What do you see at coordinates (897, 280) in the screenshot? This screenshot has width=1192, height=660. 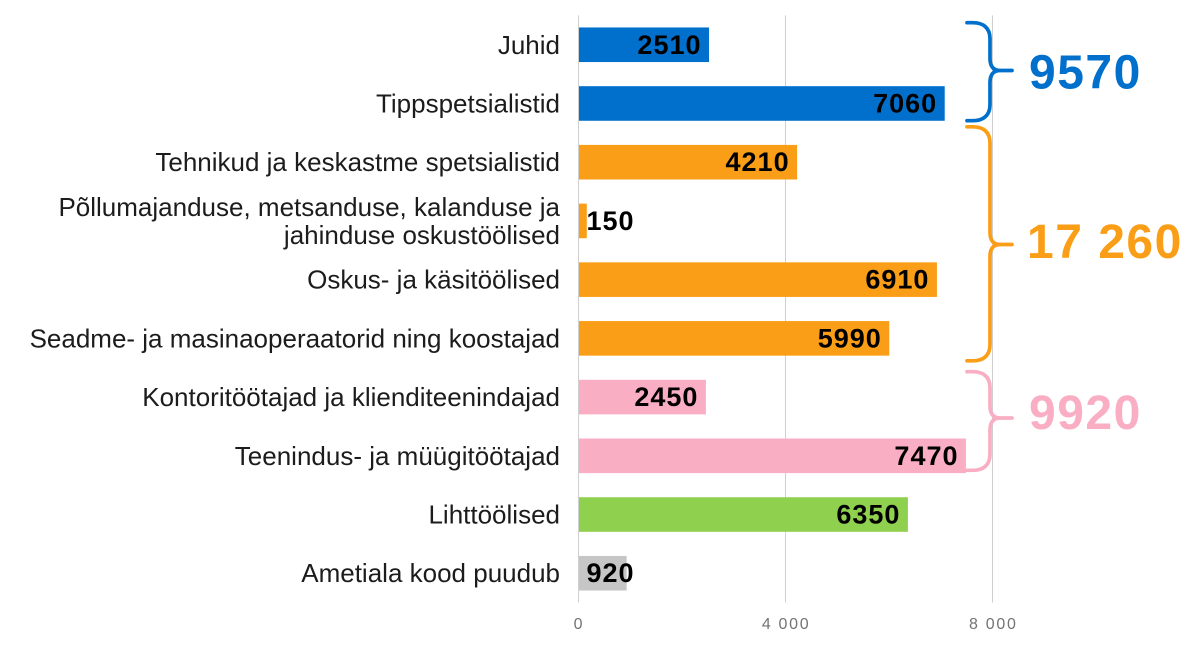 I see `svg-text: 6910` at bounding box center [897, 280].